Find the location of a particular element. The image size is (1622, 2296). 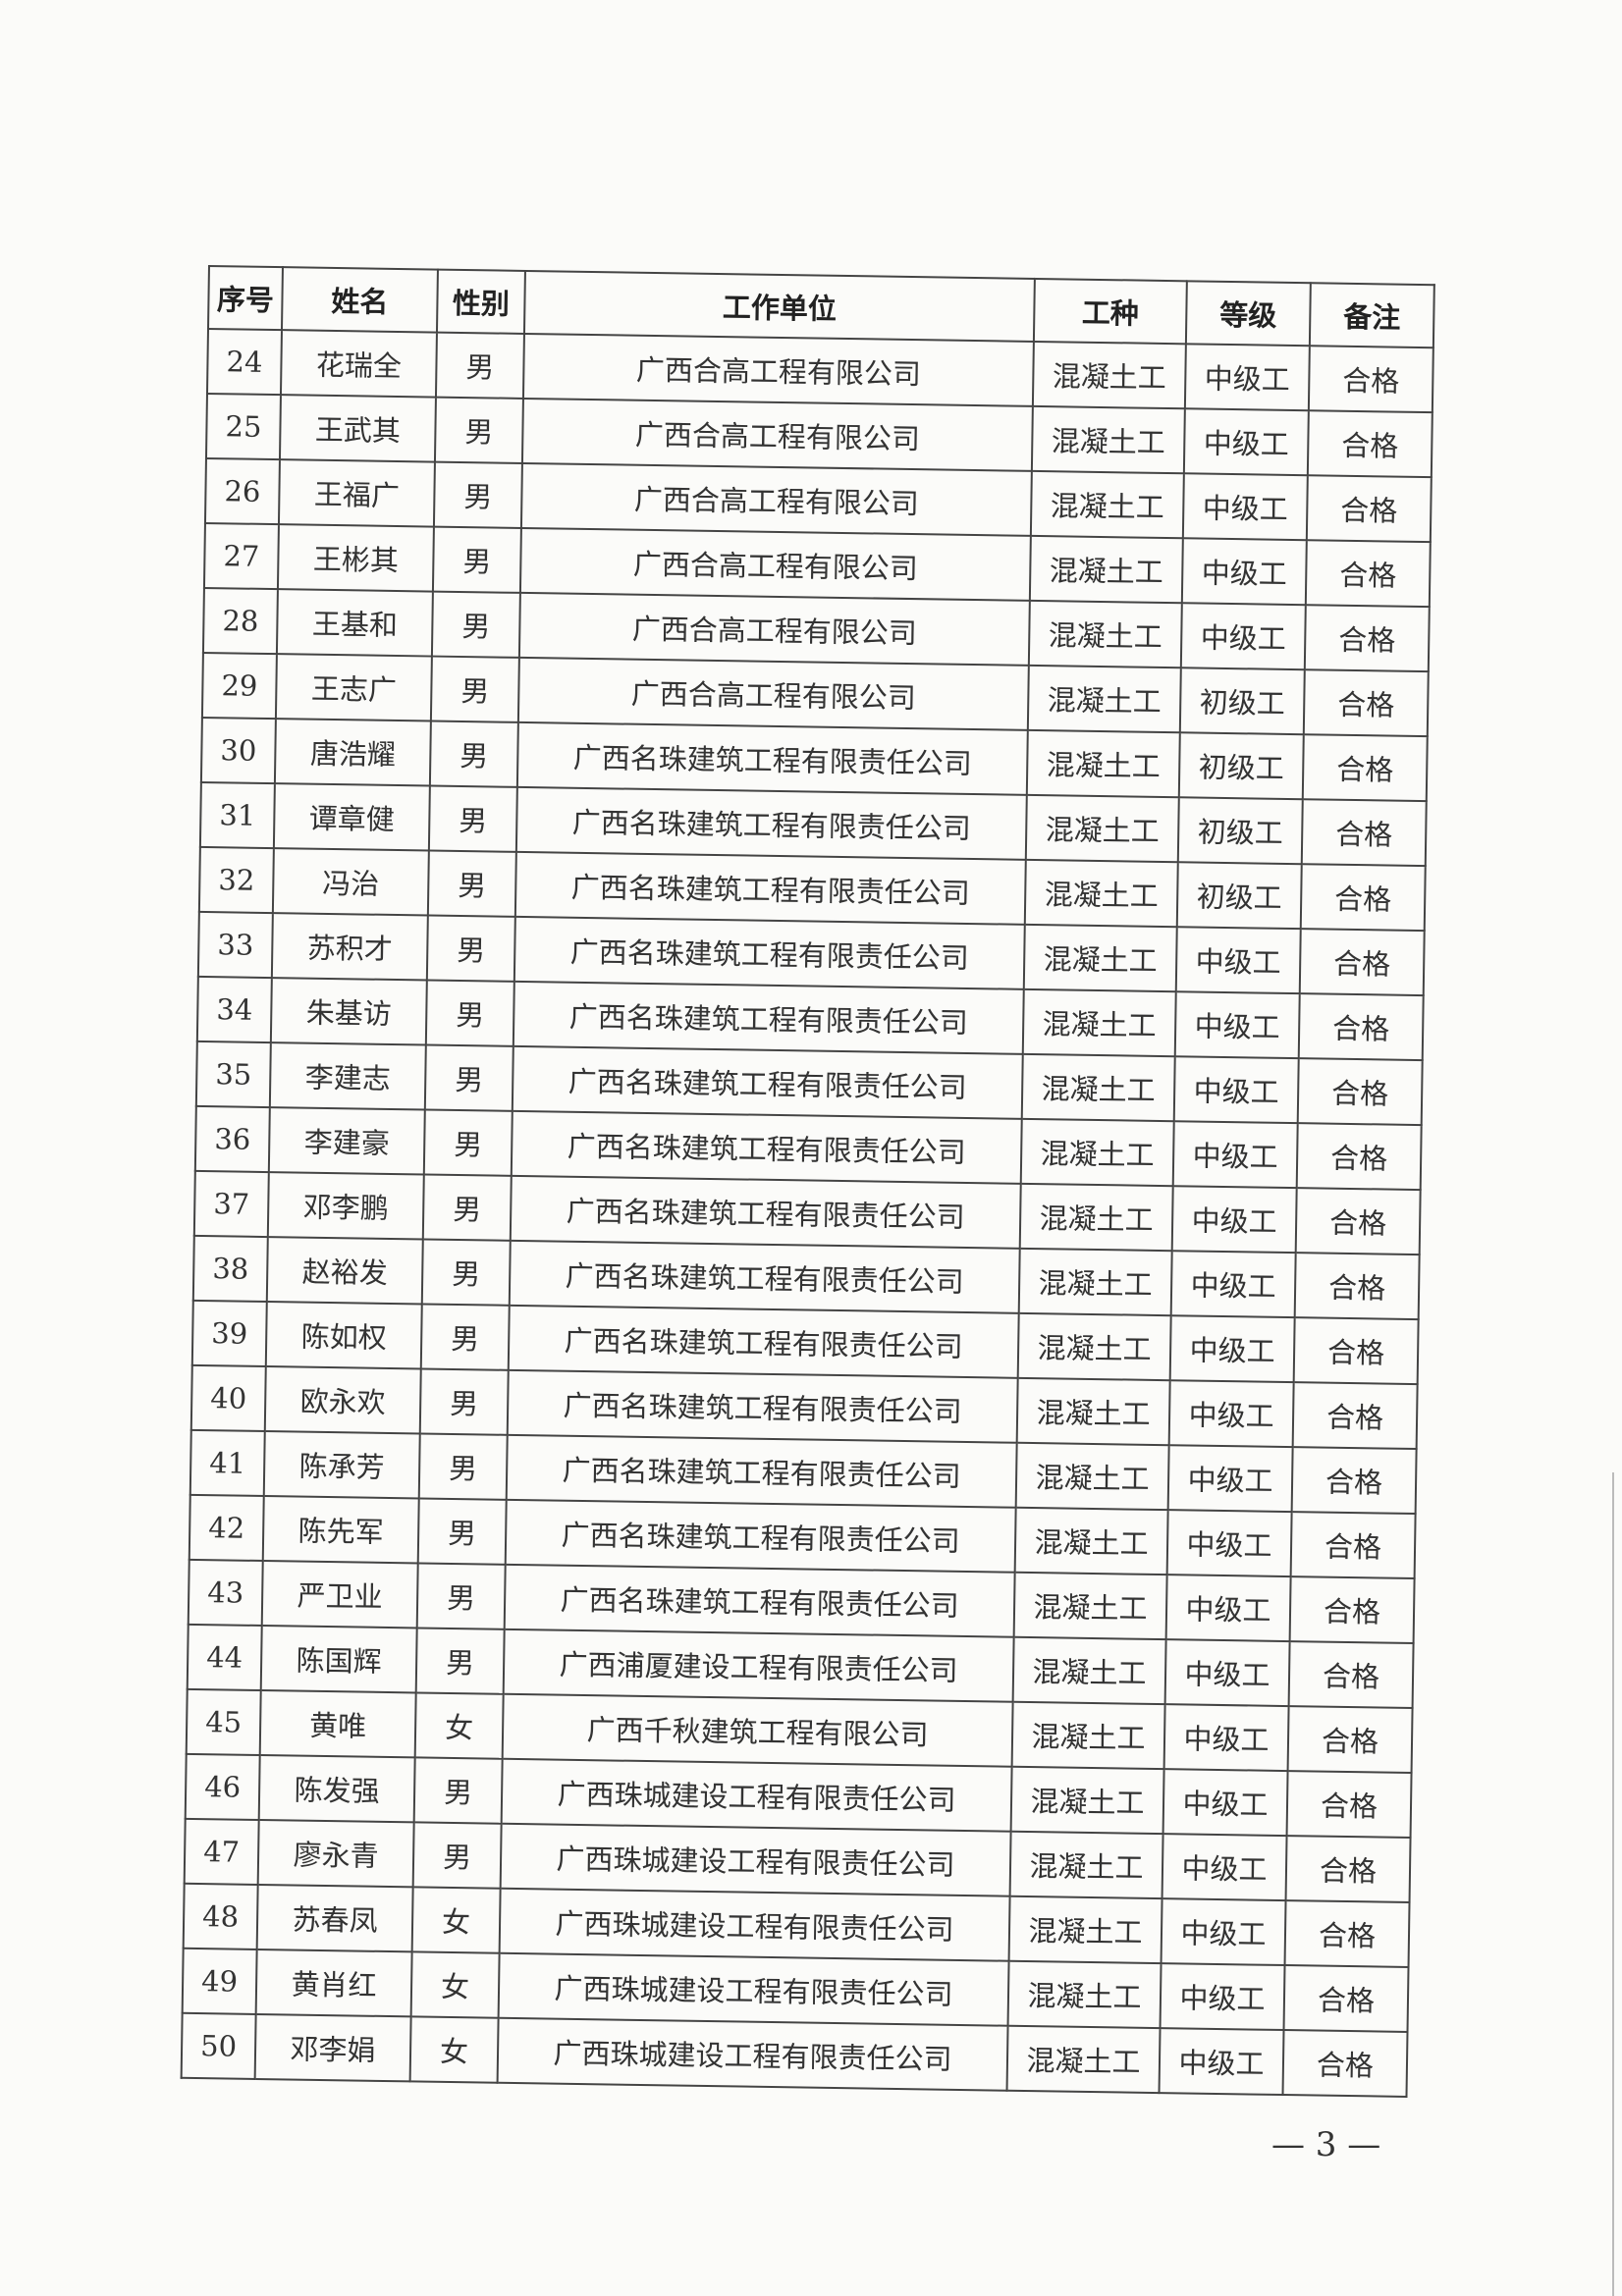

cell-name: 陈发强 is located at coordinates (336, 1788).